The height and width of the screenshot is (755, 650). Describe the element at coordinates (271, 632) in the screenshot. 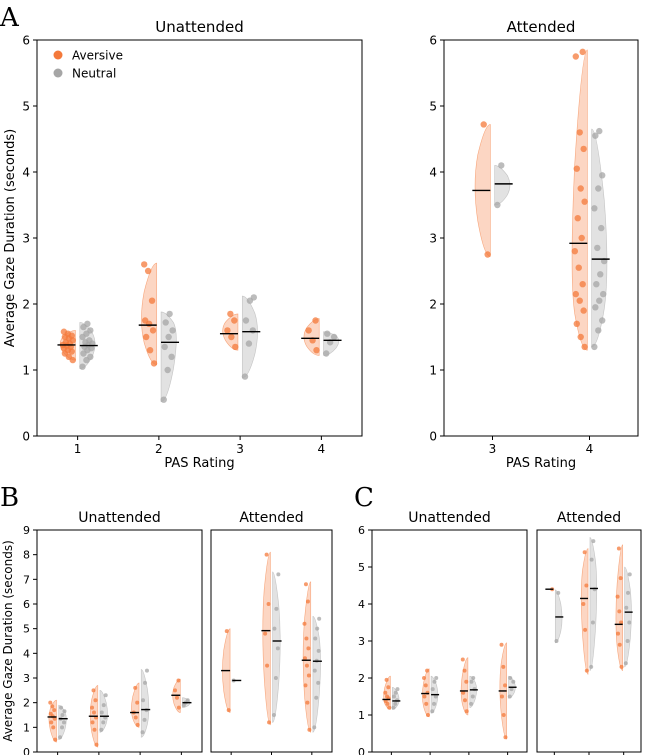

I see `chart-B_attended: Attended234PAS Rating` at that location.